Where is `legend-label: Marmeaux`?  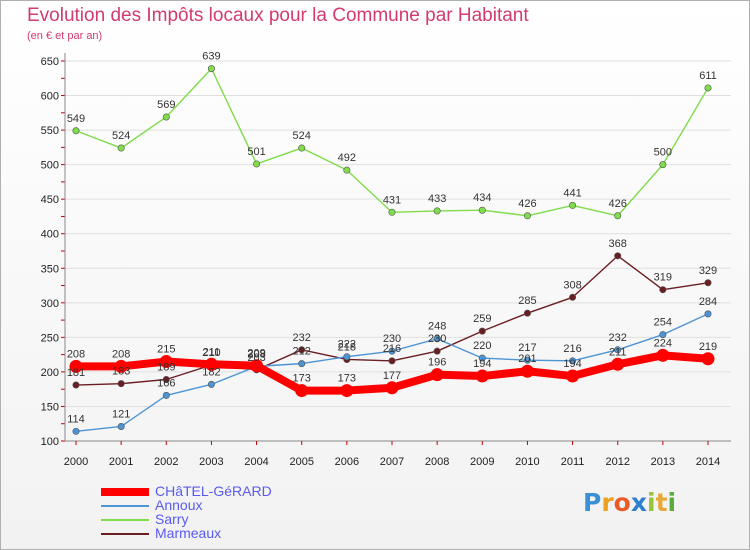 legend-label: Marmeaux is located at coordinates (188, 533).